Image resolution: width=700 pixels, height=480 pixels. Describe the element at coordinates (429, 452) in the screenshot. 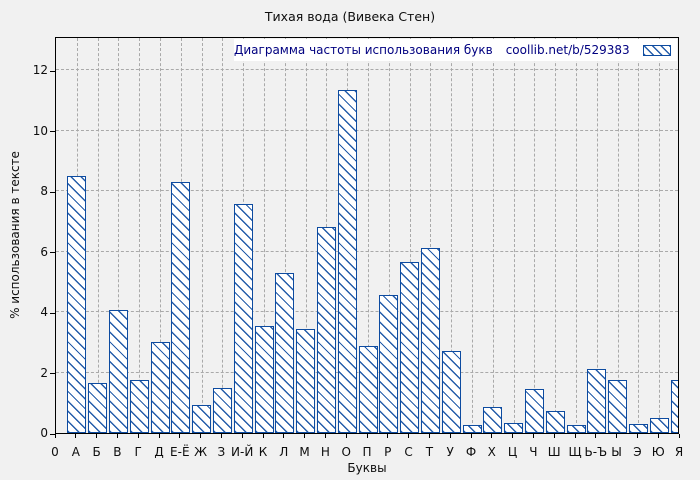

I see `x-tick-label: Т` at that location.